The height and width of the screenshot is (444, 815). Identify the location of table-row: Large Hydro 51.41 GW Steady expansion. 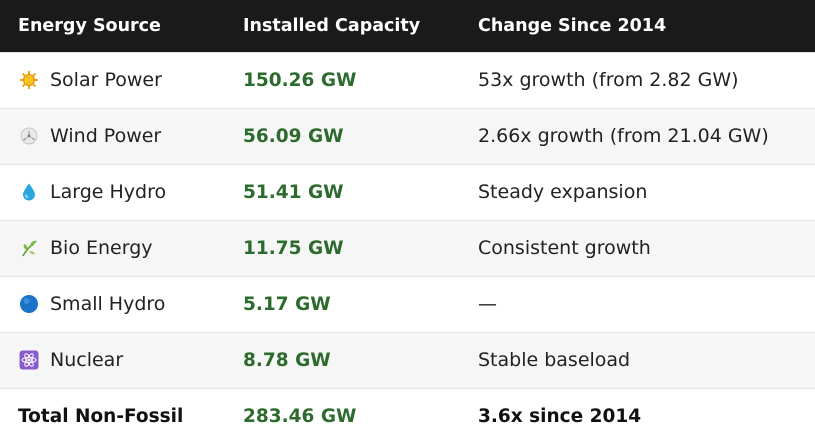
(407, 192).